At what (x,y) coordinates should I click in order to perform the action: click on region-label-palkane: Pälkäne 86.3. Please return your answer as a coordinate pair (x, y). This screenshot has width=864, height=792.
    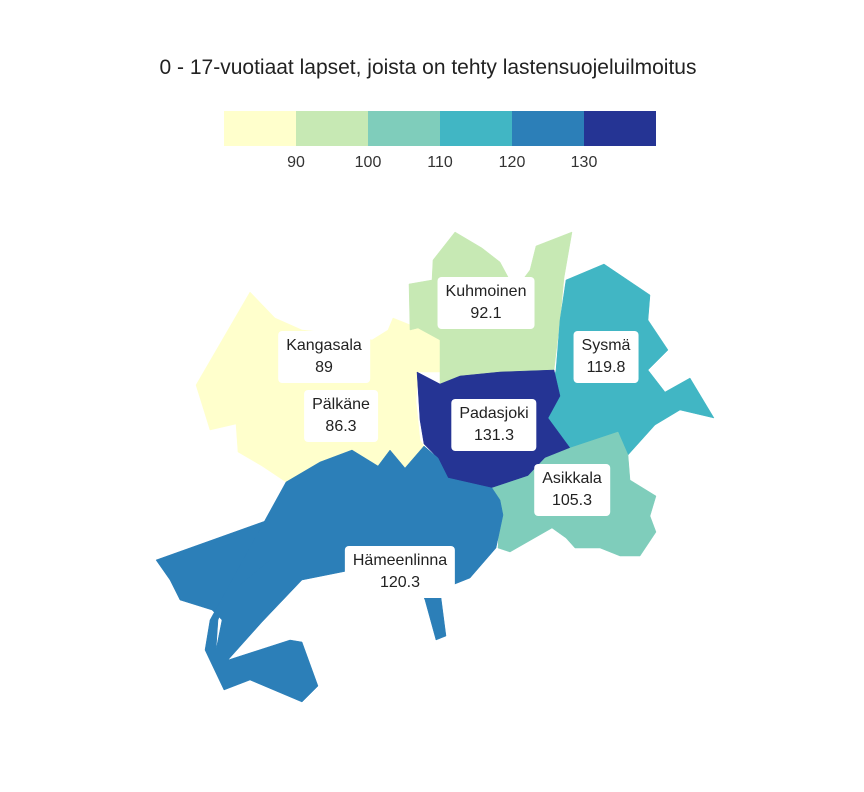
    Looking at the image, I should click on (341, 416).